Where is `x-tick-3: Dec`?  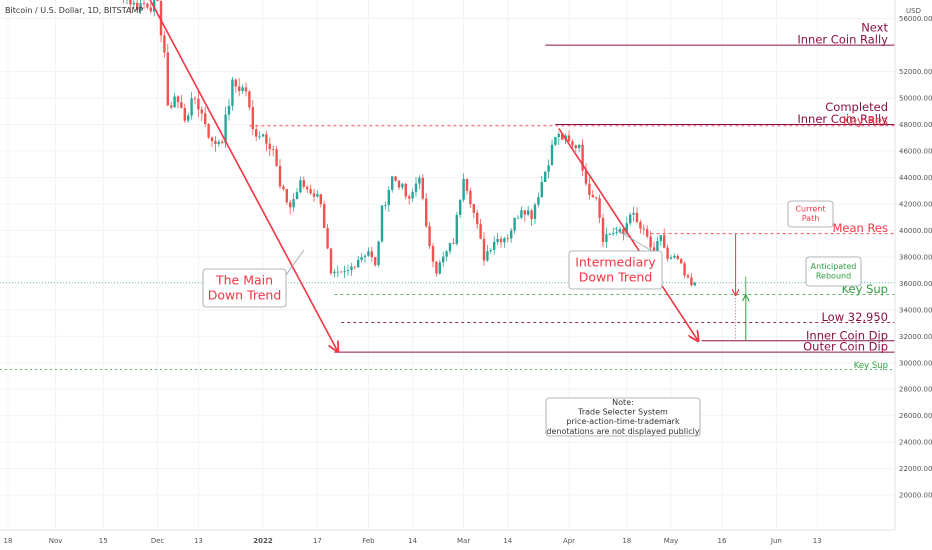
x-tick-3: Dec is located at coordinates (158, 541).